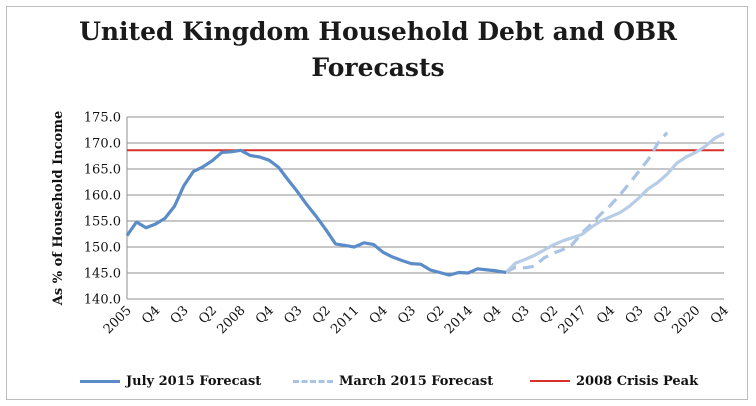 Image resolution: width=756 pixels, height=406 pixels. I want to click on x-tick-label: 2020, so click(686, 320).